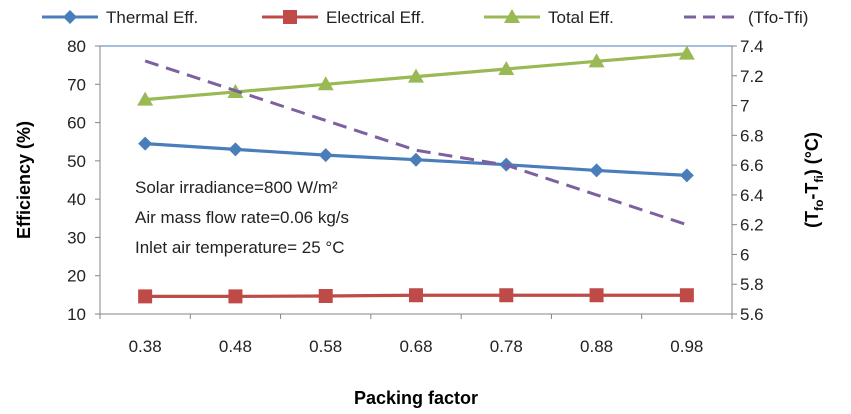 The width and height of the screenshot is (851, 414). Describe the element at coordinates (235, 346) in the screenshot. I see `x-tick-label: 0.48` at that location.